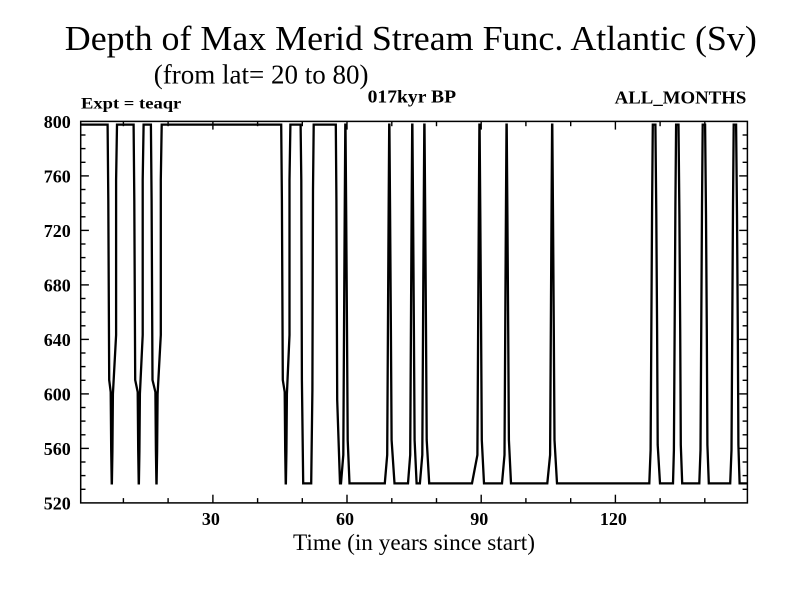 Image resolution: width=800 pixels, height=600 pixels. Describe the element at coordinates (681, 97) in the screenshot. I see `svg-text: ALL_MONTHS` at that location.